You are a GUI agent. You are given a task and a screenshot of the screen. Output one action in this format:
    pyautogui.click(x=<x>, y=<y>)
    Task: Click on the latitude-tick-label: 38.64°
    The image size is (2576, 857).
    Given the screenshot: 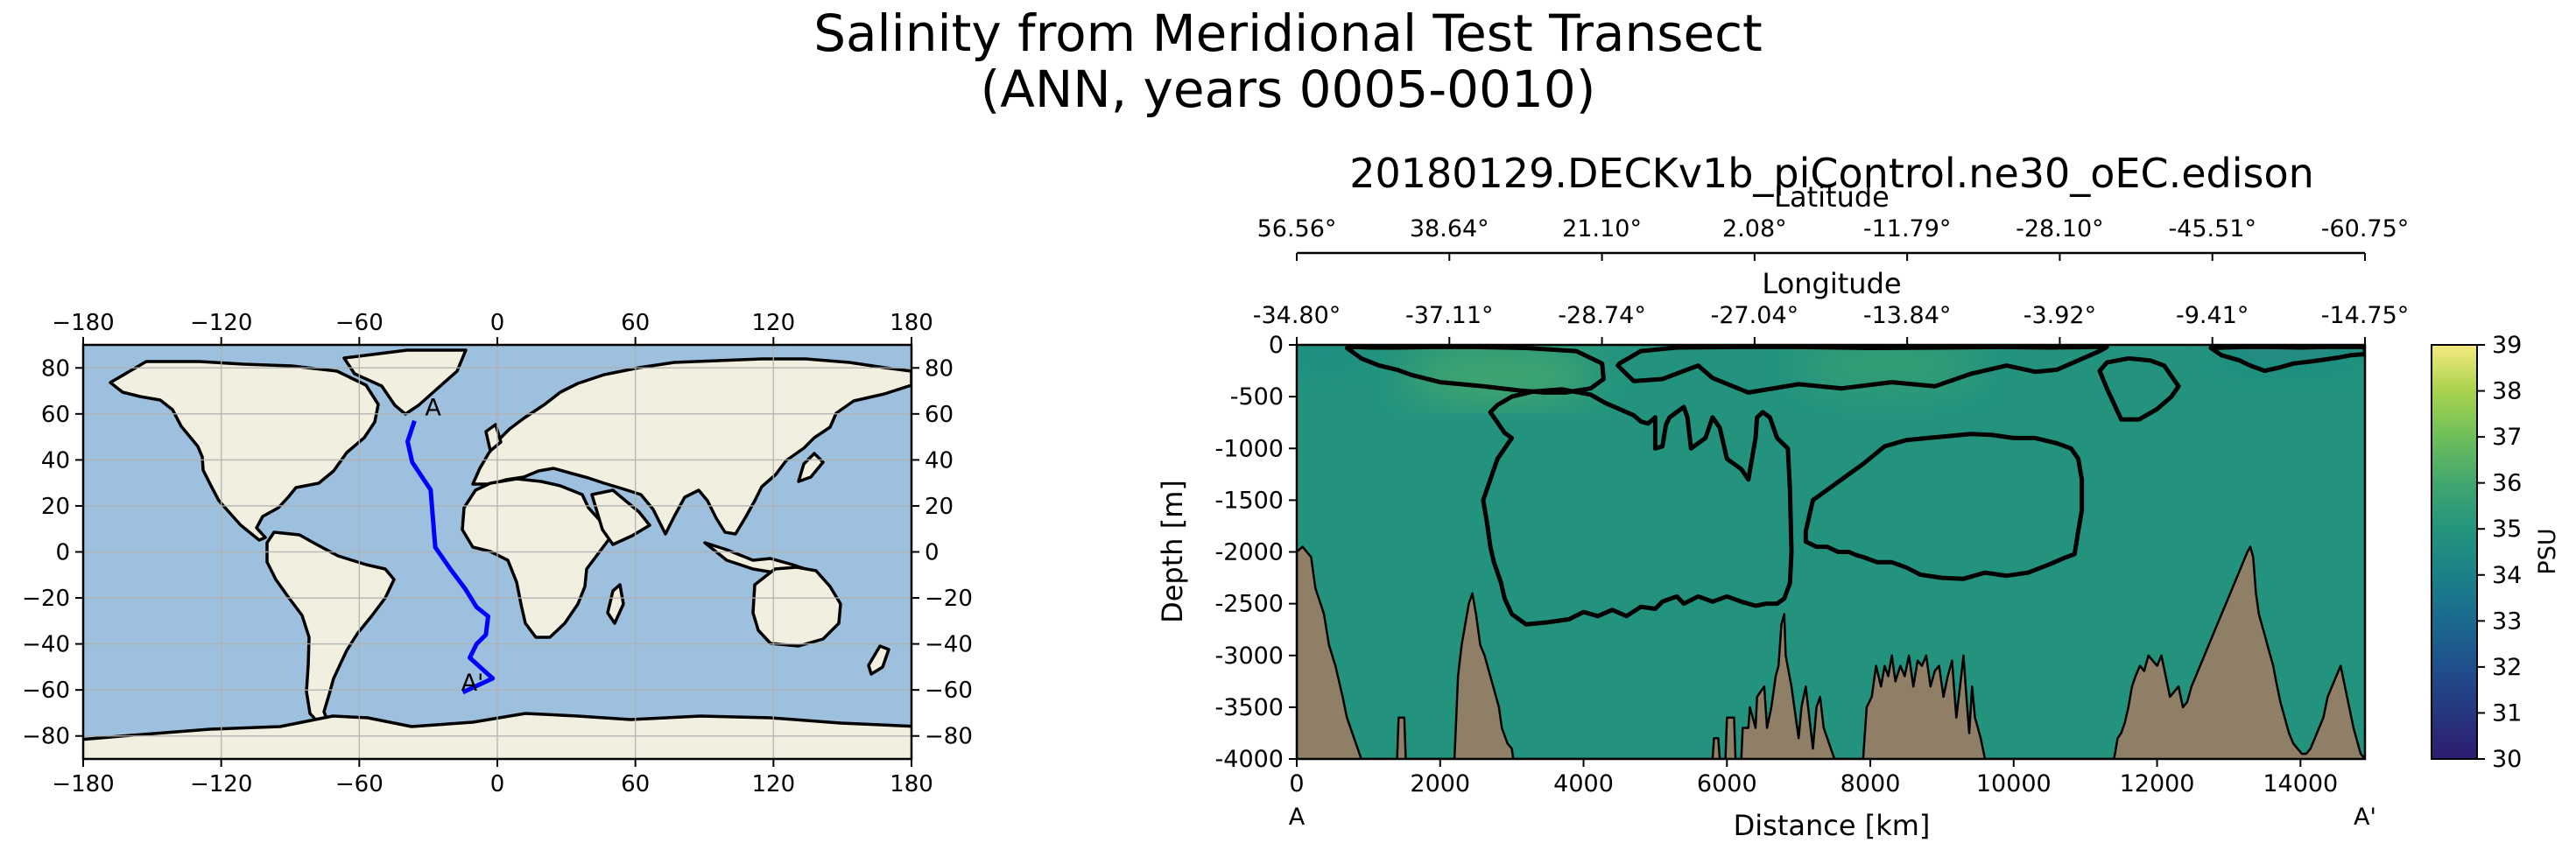 What is the action you would take?
    pyautogui.click(x=1449, y=229)
    